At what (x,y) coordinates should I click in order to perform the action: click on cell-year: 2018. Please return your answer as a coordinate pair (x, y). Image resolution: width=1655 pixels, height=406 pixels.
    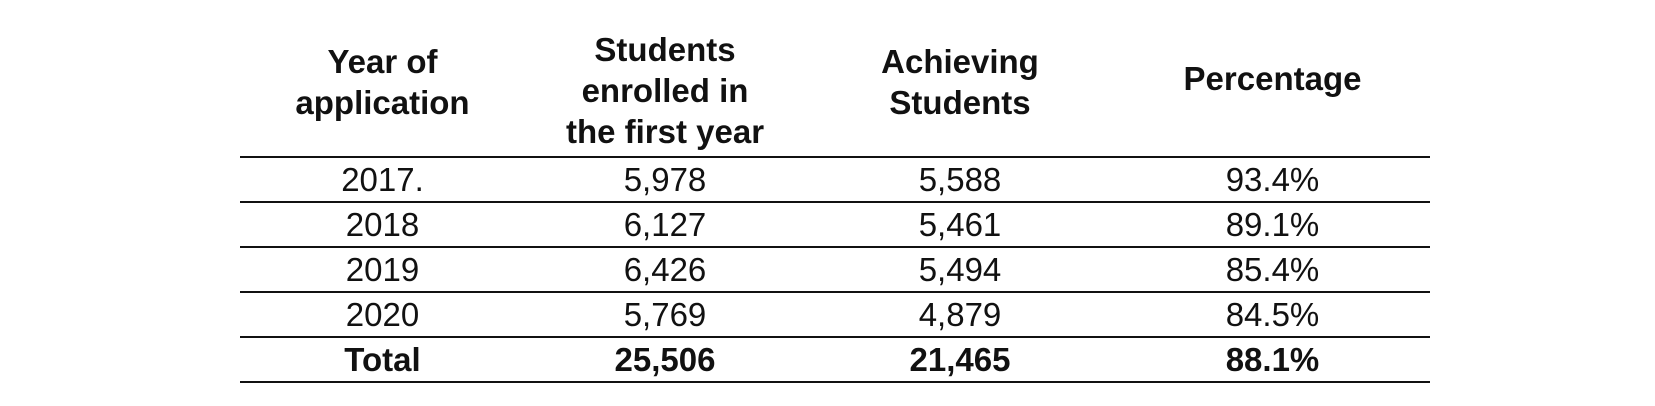
    Looking at the image, I should click on (382, 225).